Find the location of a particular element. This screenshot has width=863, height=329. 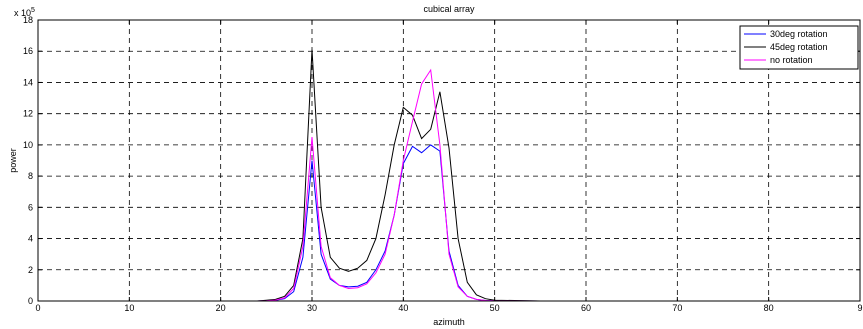

y-tick-label: 12 is located at coordinates (28, 114).